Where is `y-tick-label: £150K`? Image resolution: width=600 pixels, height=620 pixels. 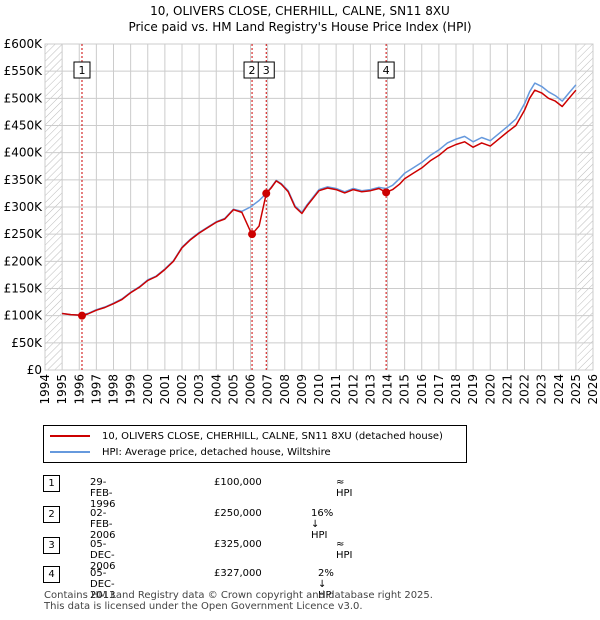
y-tick-label: £150K is located at coordinates (24, 289).